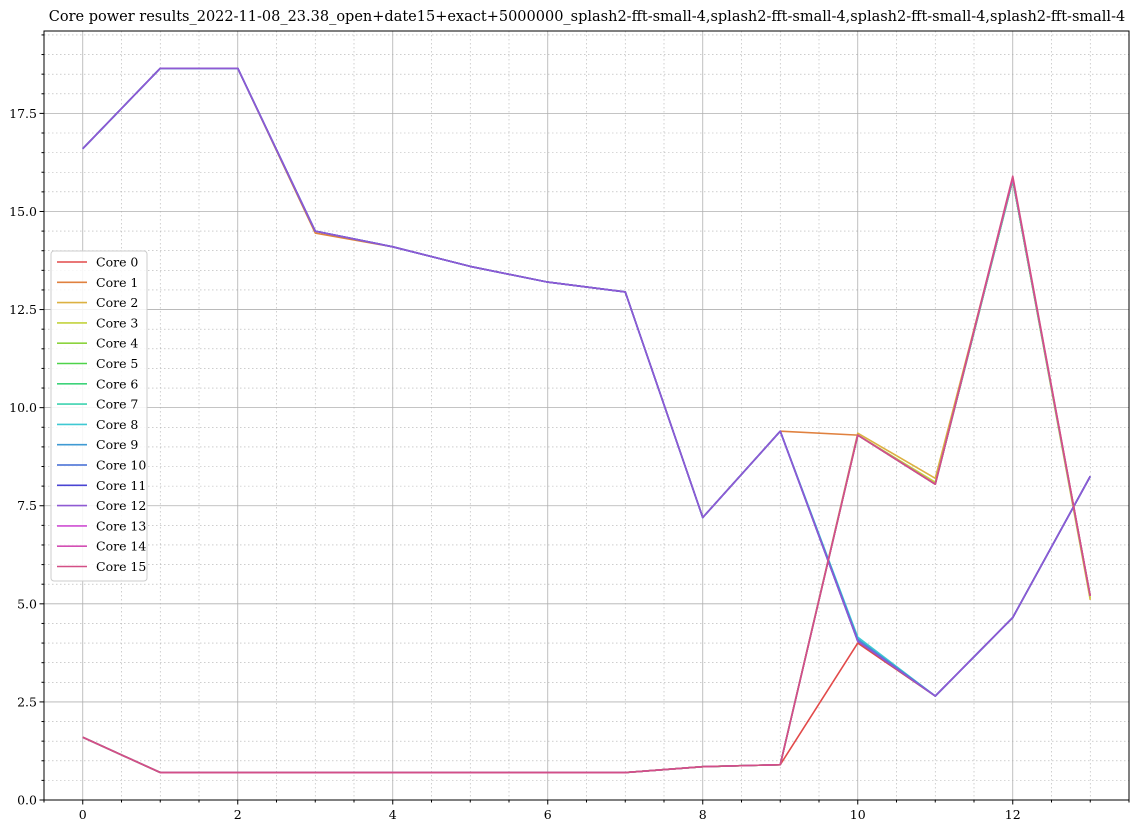 The image size is (1139, 833). Describe the element at coordinates (27, 800) in the screenshot. I see `y-tick-label: 0.0` at that location.